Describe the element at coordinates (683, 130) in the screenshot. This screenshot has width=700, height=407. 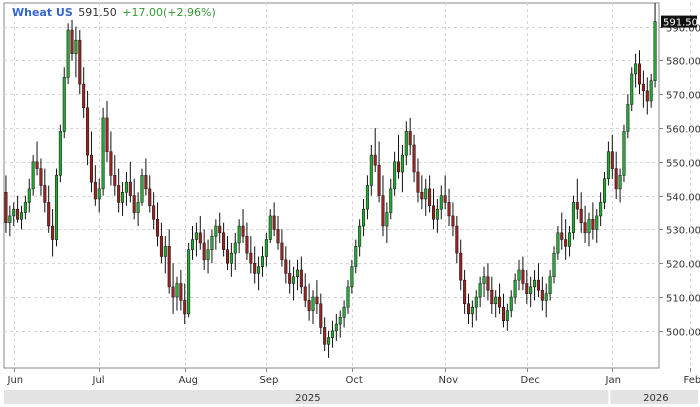
I see `y-tick-label: 560.00` at that location.